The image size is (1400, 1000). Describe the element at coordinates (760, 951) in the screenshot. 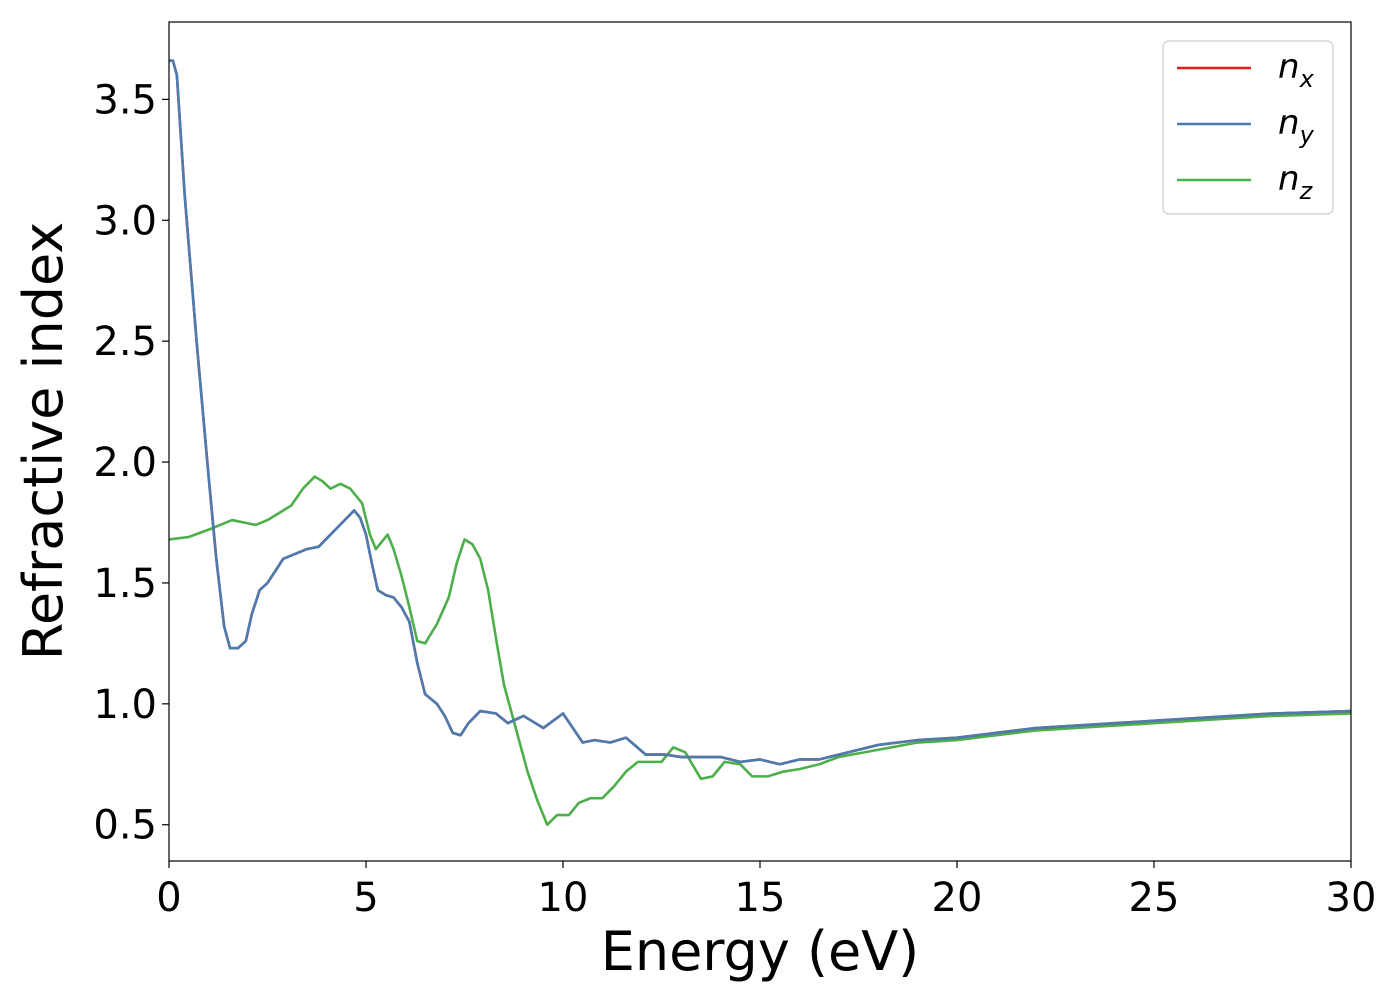

I see `x-axis-title: Energy (eV)` at that location.